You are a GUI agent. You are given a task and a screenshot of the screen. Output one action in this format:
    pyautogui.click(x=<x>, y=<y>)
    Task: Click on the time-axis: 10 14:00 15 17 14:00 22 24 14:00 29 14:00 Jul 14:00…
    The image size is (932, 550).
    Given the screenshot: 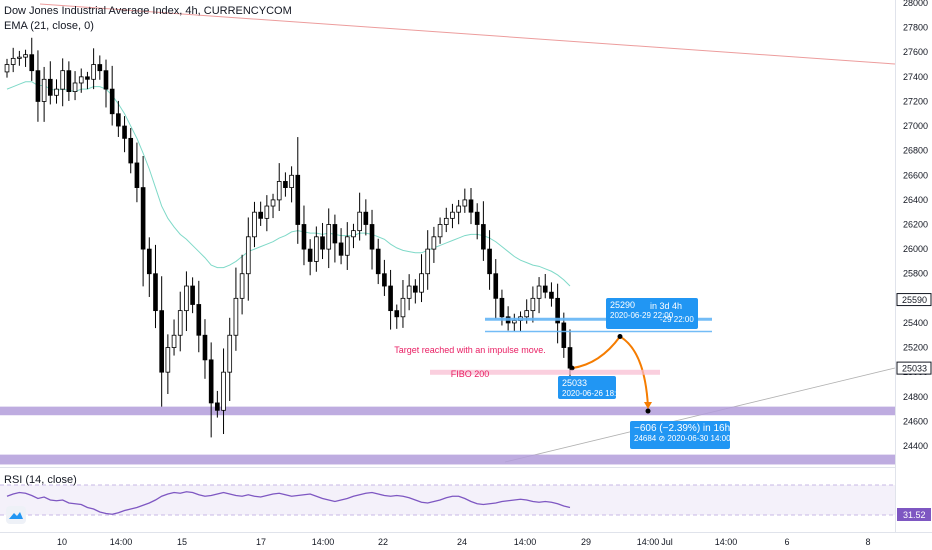 What is the action you would take?
    pyautogui.click(x=464, y=542)
    